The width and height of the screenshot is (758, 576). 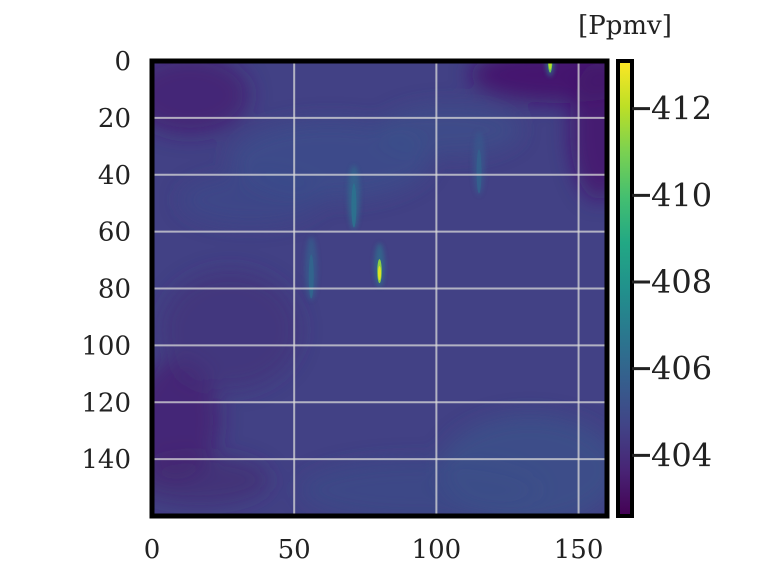 I want to click on colorbar-tick-label: 408, so click(x=681, y=282).